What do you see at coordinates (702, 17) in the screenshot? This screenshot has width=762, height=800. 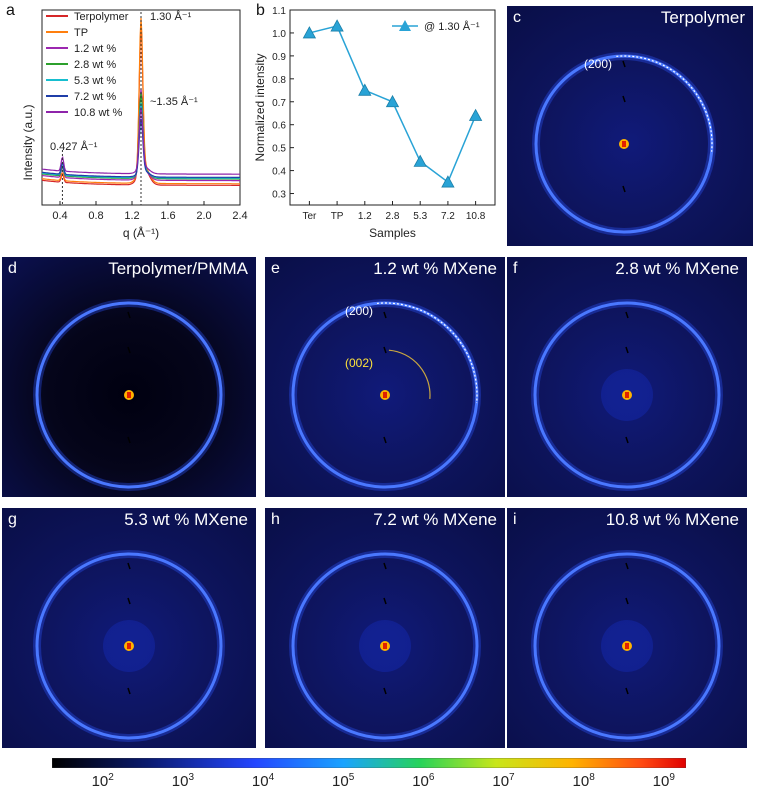 I see `saxs-title-c: Terpolymer` at bounding box center [702, 17].